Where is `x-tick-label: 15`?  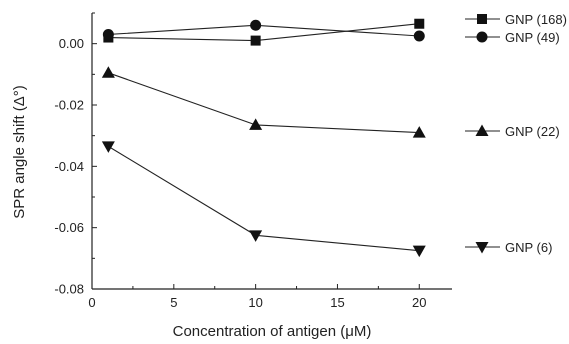
x-tick-label: 15 is located at coordinates (337, 302).